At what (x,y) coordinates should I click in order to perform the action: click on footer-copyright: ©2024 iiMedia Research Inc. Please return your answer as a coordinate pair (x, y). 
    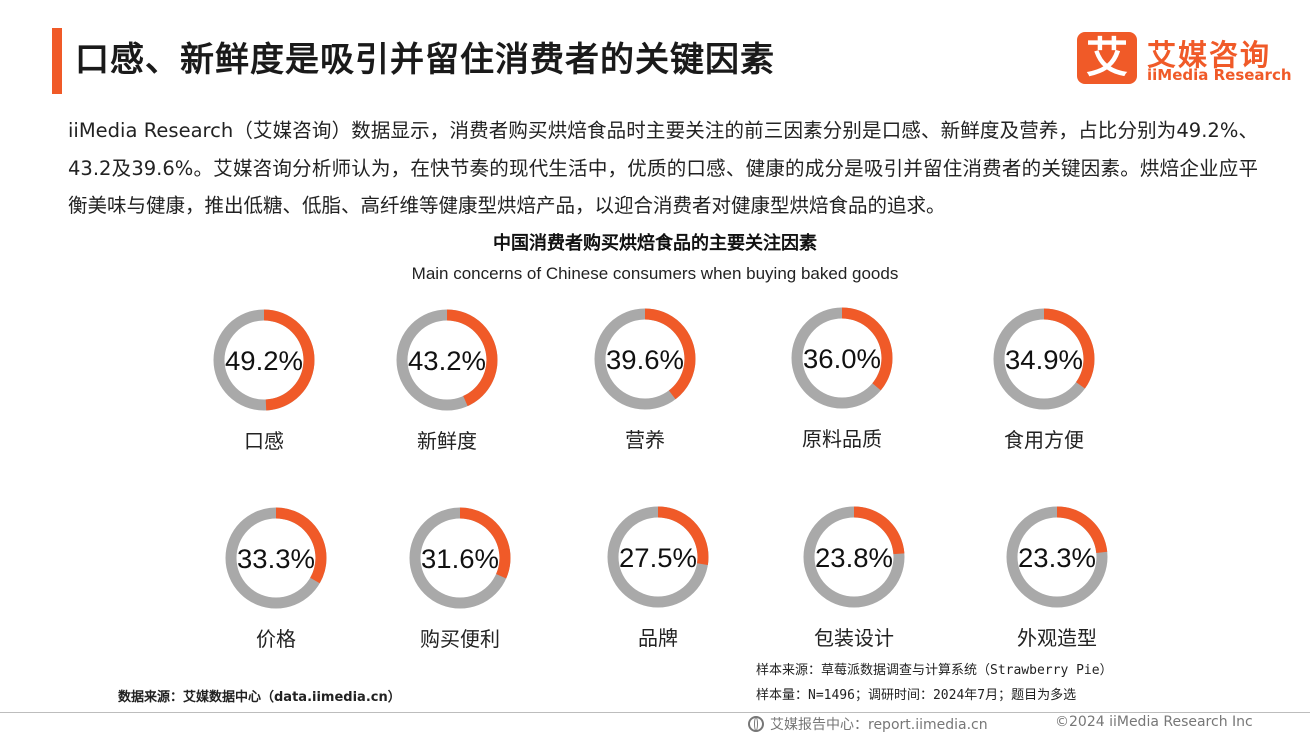
    Looking at the image, I should click on (1154, 722).